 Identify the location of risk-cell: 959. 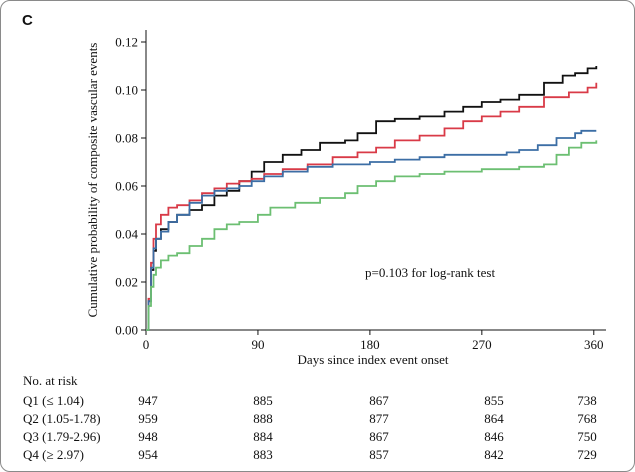
(148, 418).